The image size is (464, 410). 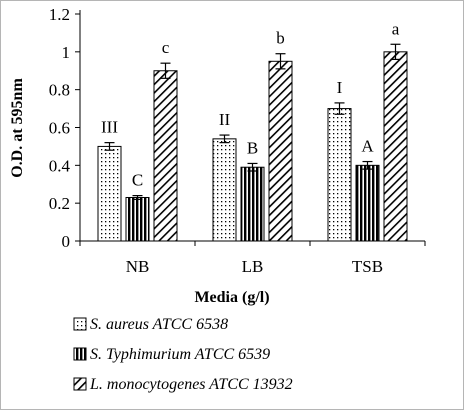 I want to click on significance-label: B, so click(x=252, y=147).